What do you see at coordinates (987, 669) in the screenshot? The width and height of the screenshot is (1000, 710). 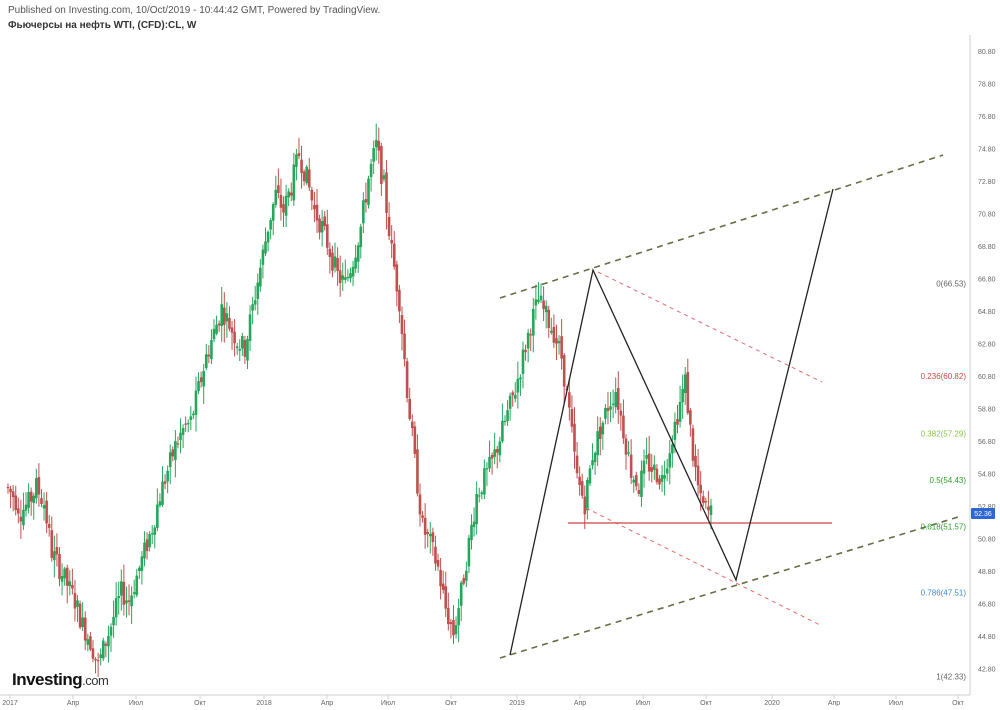 I see `y-tick-label: 42.80` at bounding box center [987, 669].